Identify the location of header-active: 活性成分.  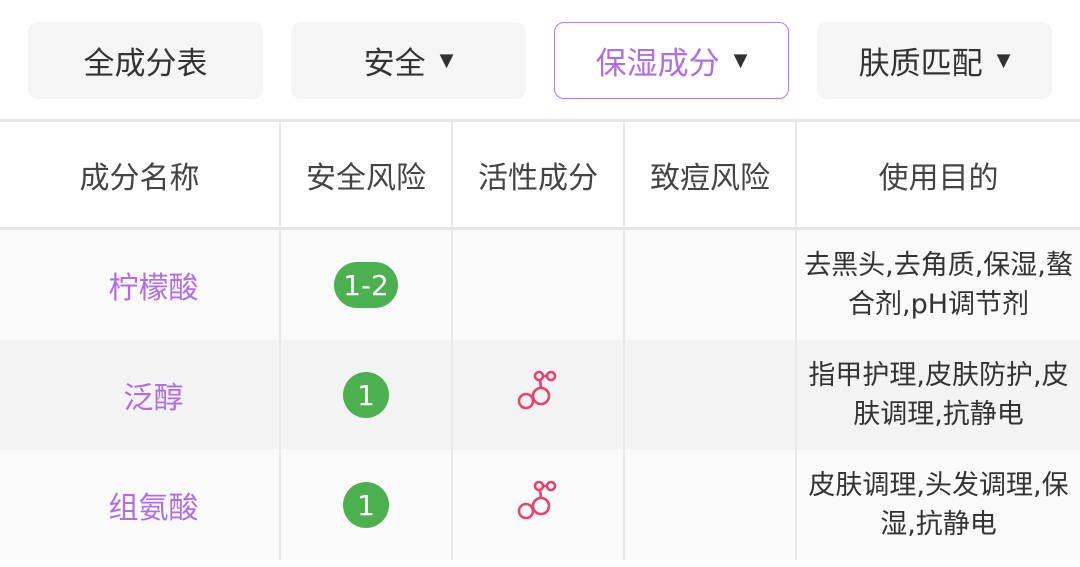
(539, 174).